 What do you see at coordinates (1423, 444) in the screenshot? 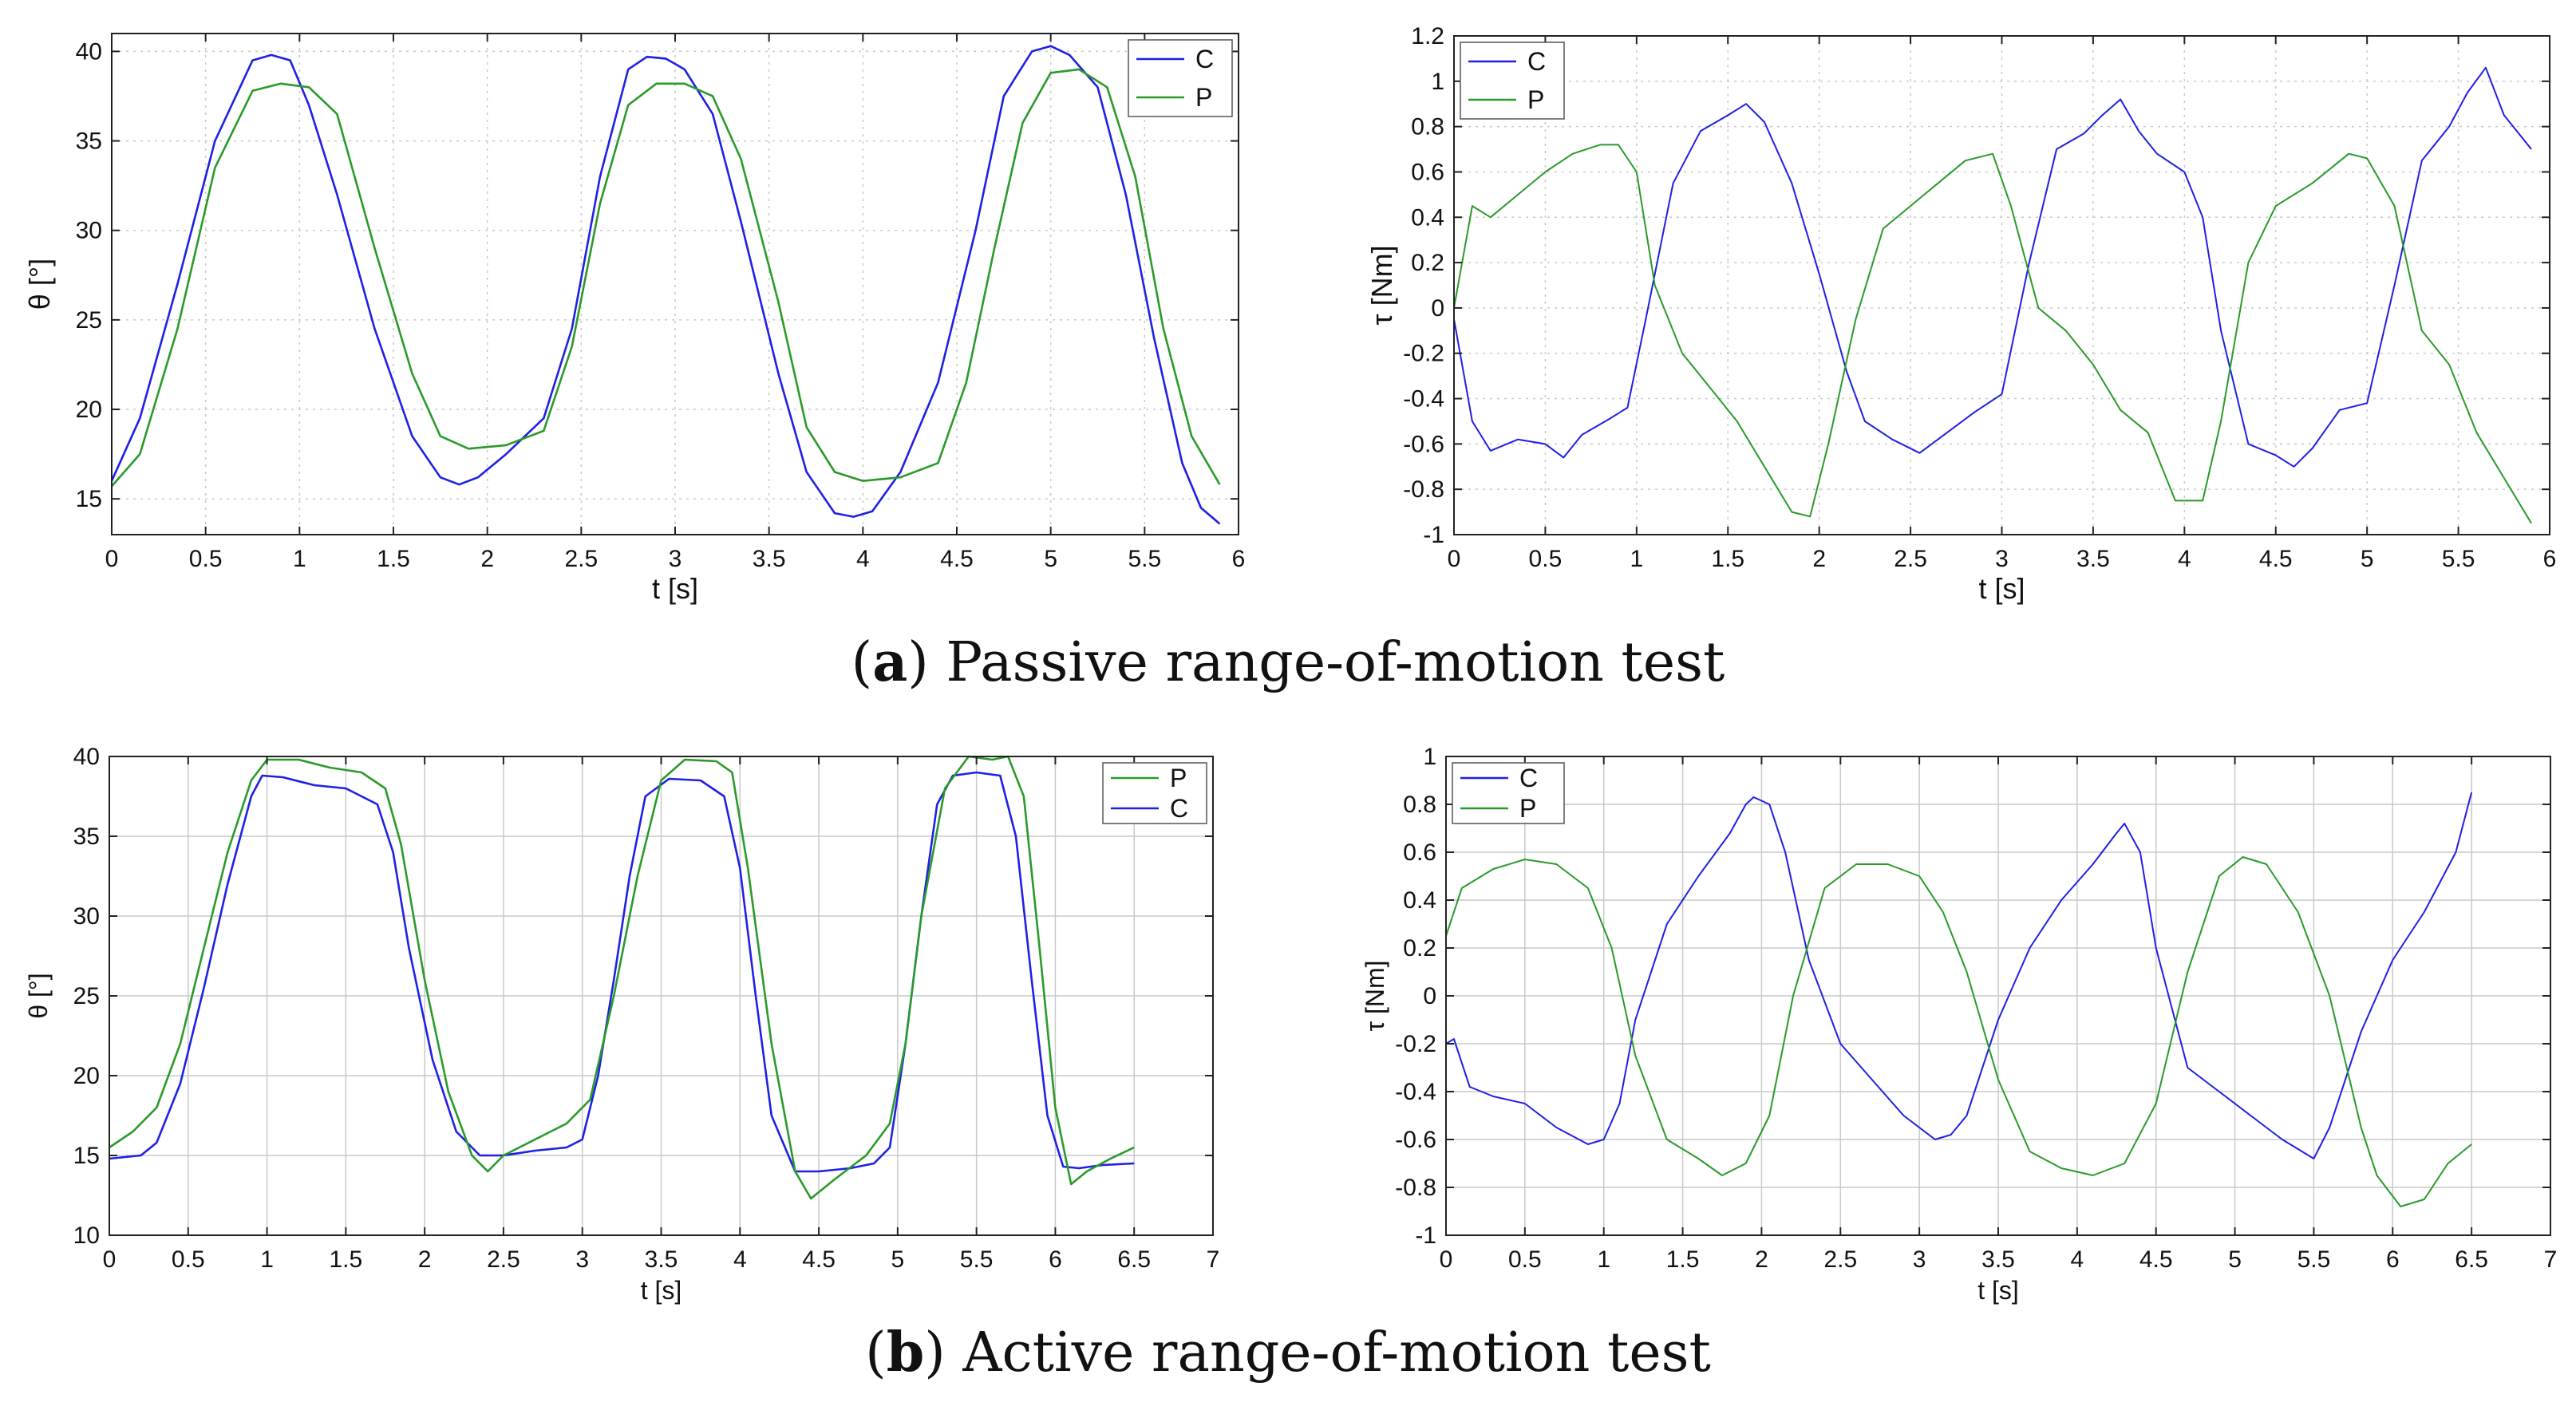
I see `y-tick-label: -0.6` at bounding box center [1423, 444].